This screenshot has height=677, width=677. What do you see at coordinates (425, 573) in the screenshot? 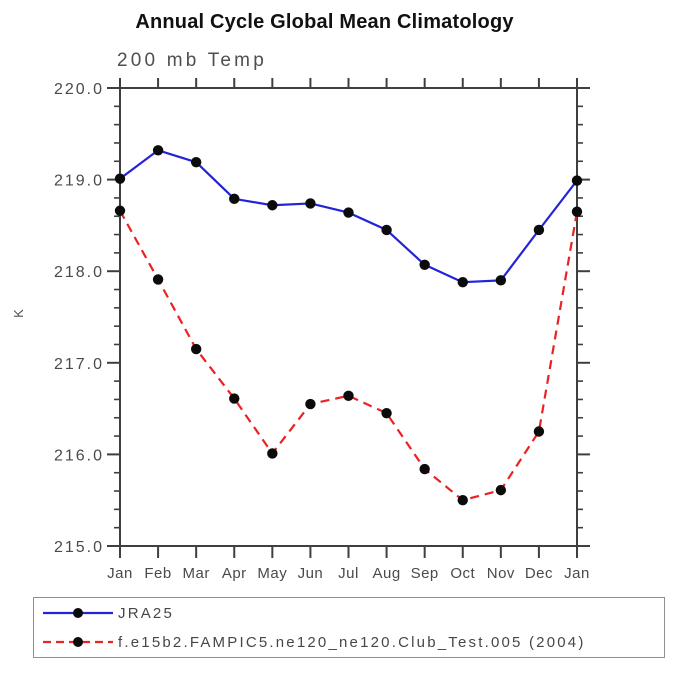
I see `x-tick-label: Sep` at bounding box center [425, 573].